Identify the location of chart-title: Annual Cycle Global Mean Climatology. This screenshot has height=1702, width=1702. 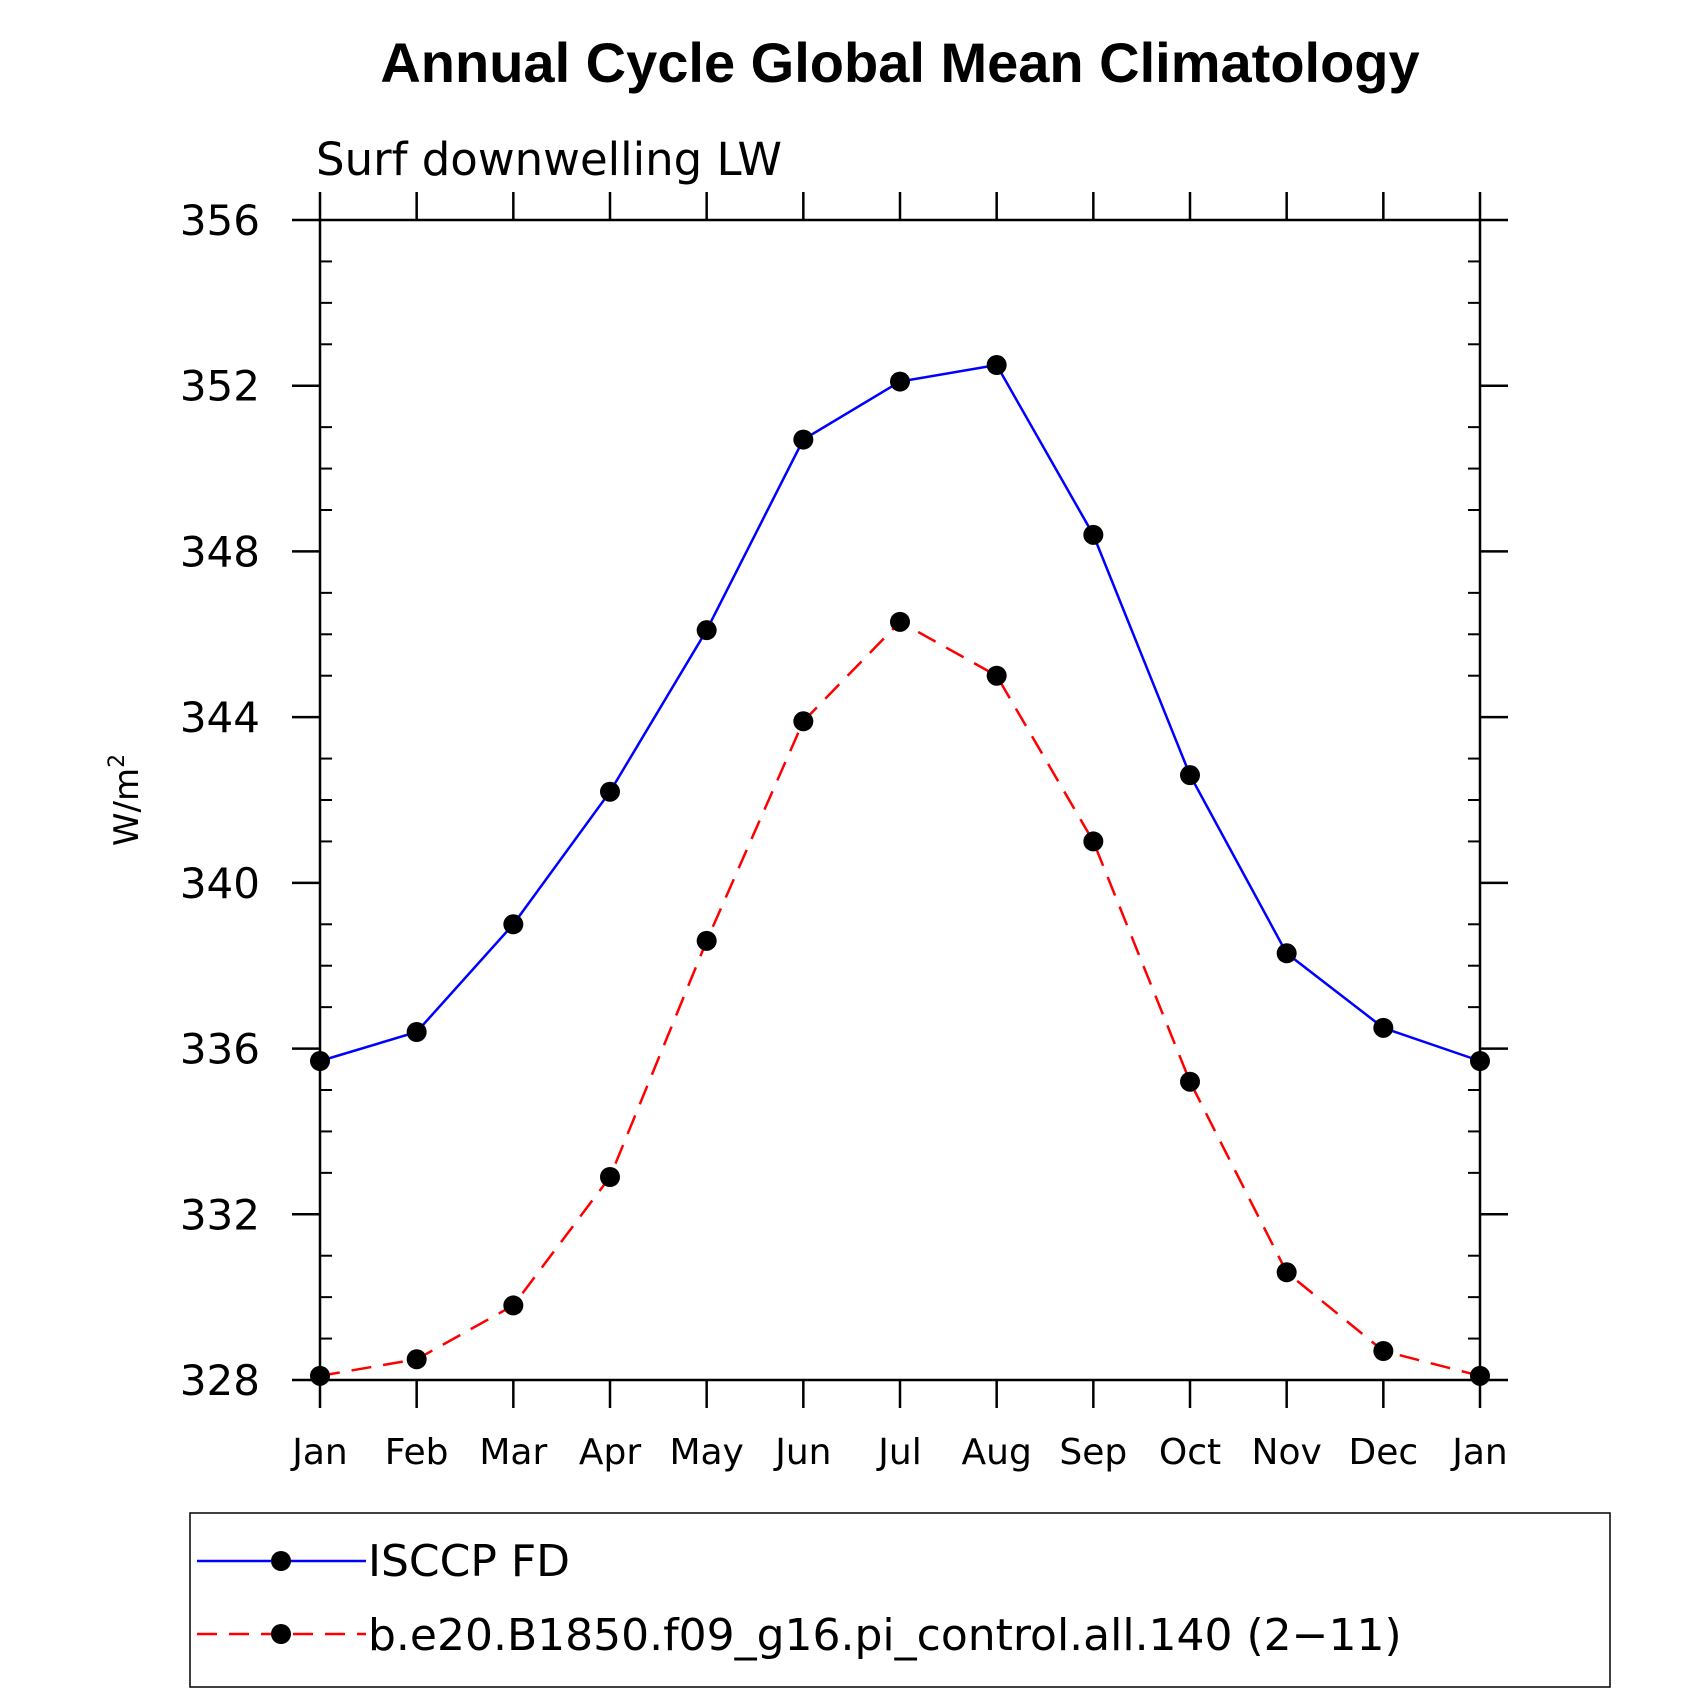
(899, 62).